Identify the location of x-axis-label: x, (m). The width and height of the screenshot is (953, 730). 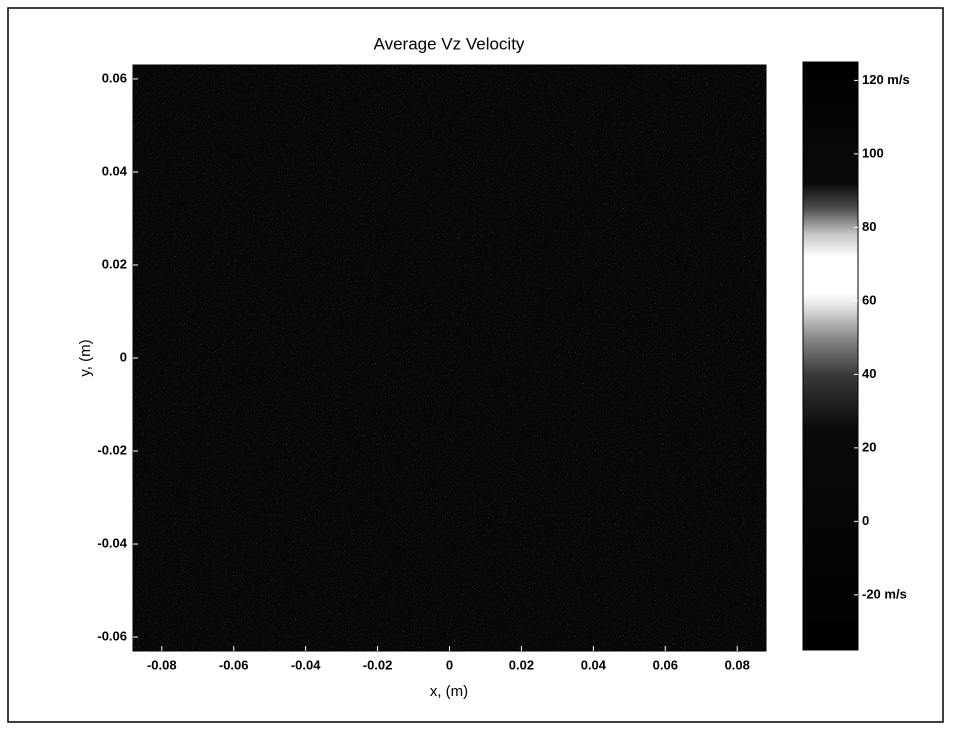
(449, 691).